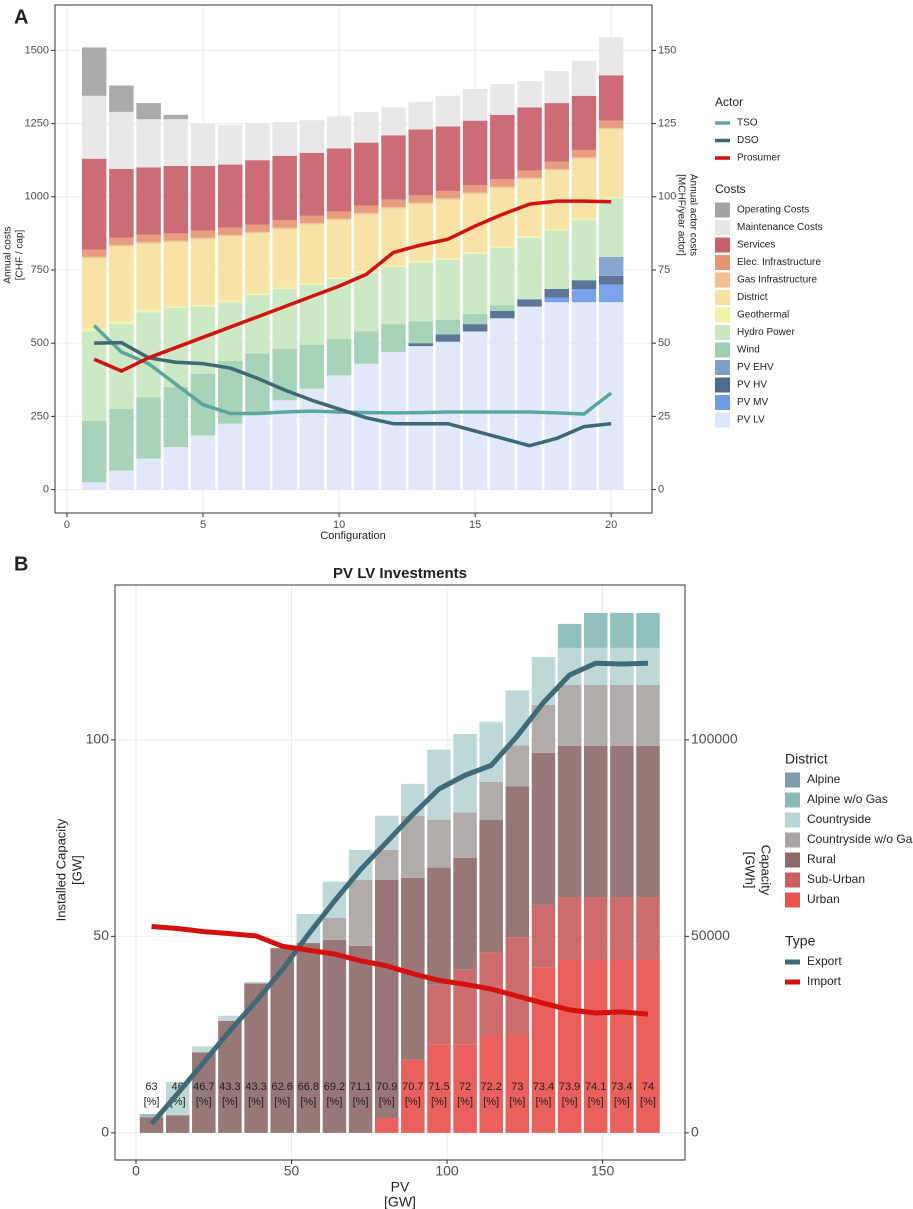 The width and height of the screenshot is (913, 1209). What do you see at coordinates (664, 416) in the screenshot?
I see `y2-tick-label: 25` at bounding box center [664, 416].